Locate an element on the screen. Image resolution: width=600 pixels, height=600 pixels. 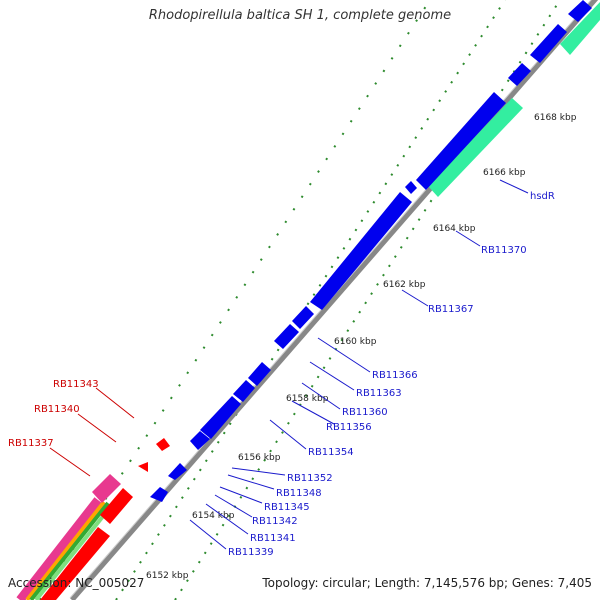
gene-label: RB11363 is located at coordinates (379, 393).